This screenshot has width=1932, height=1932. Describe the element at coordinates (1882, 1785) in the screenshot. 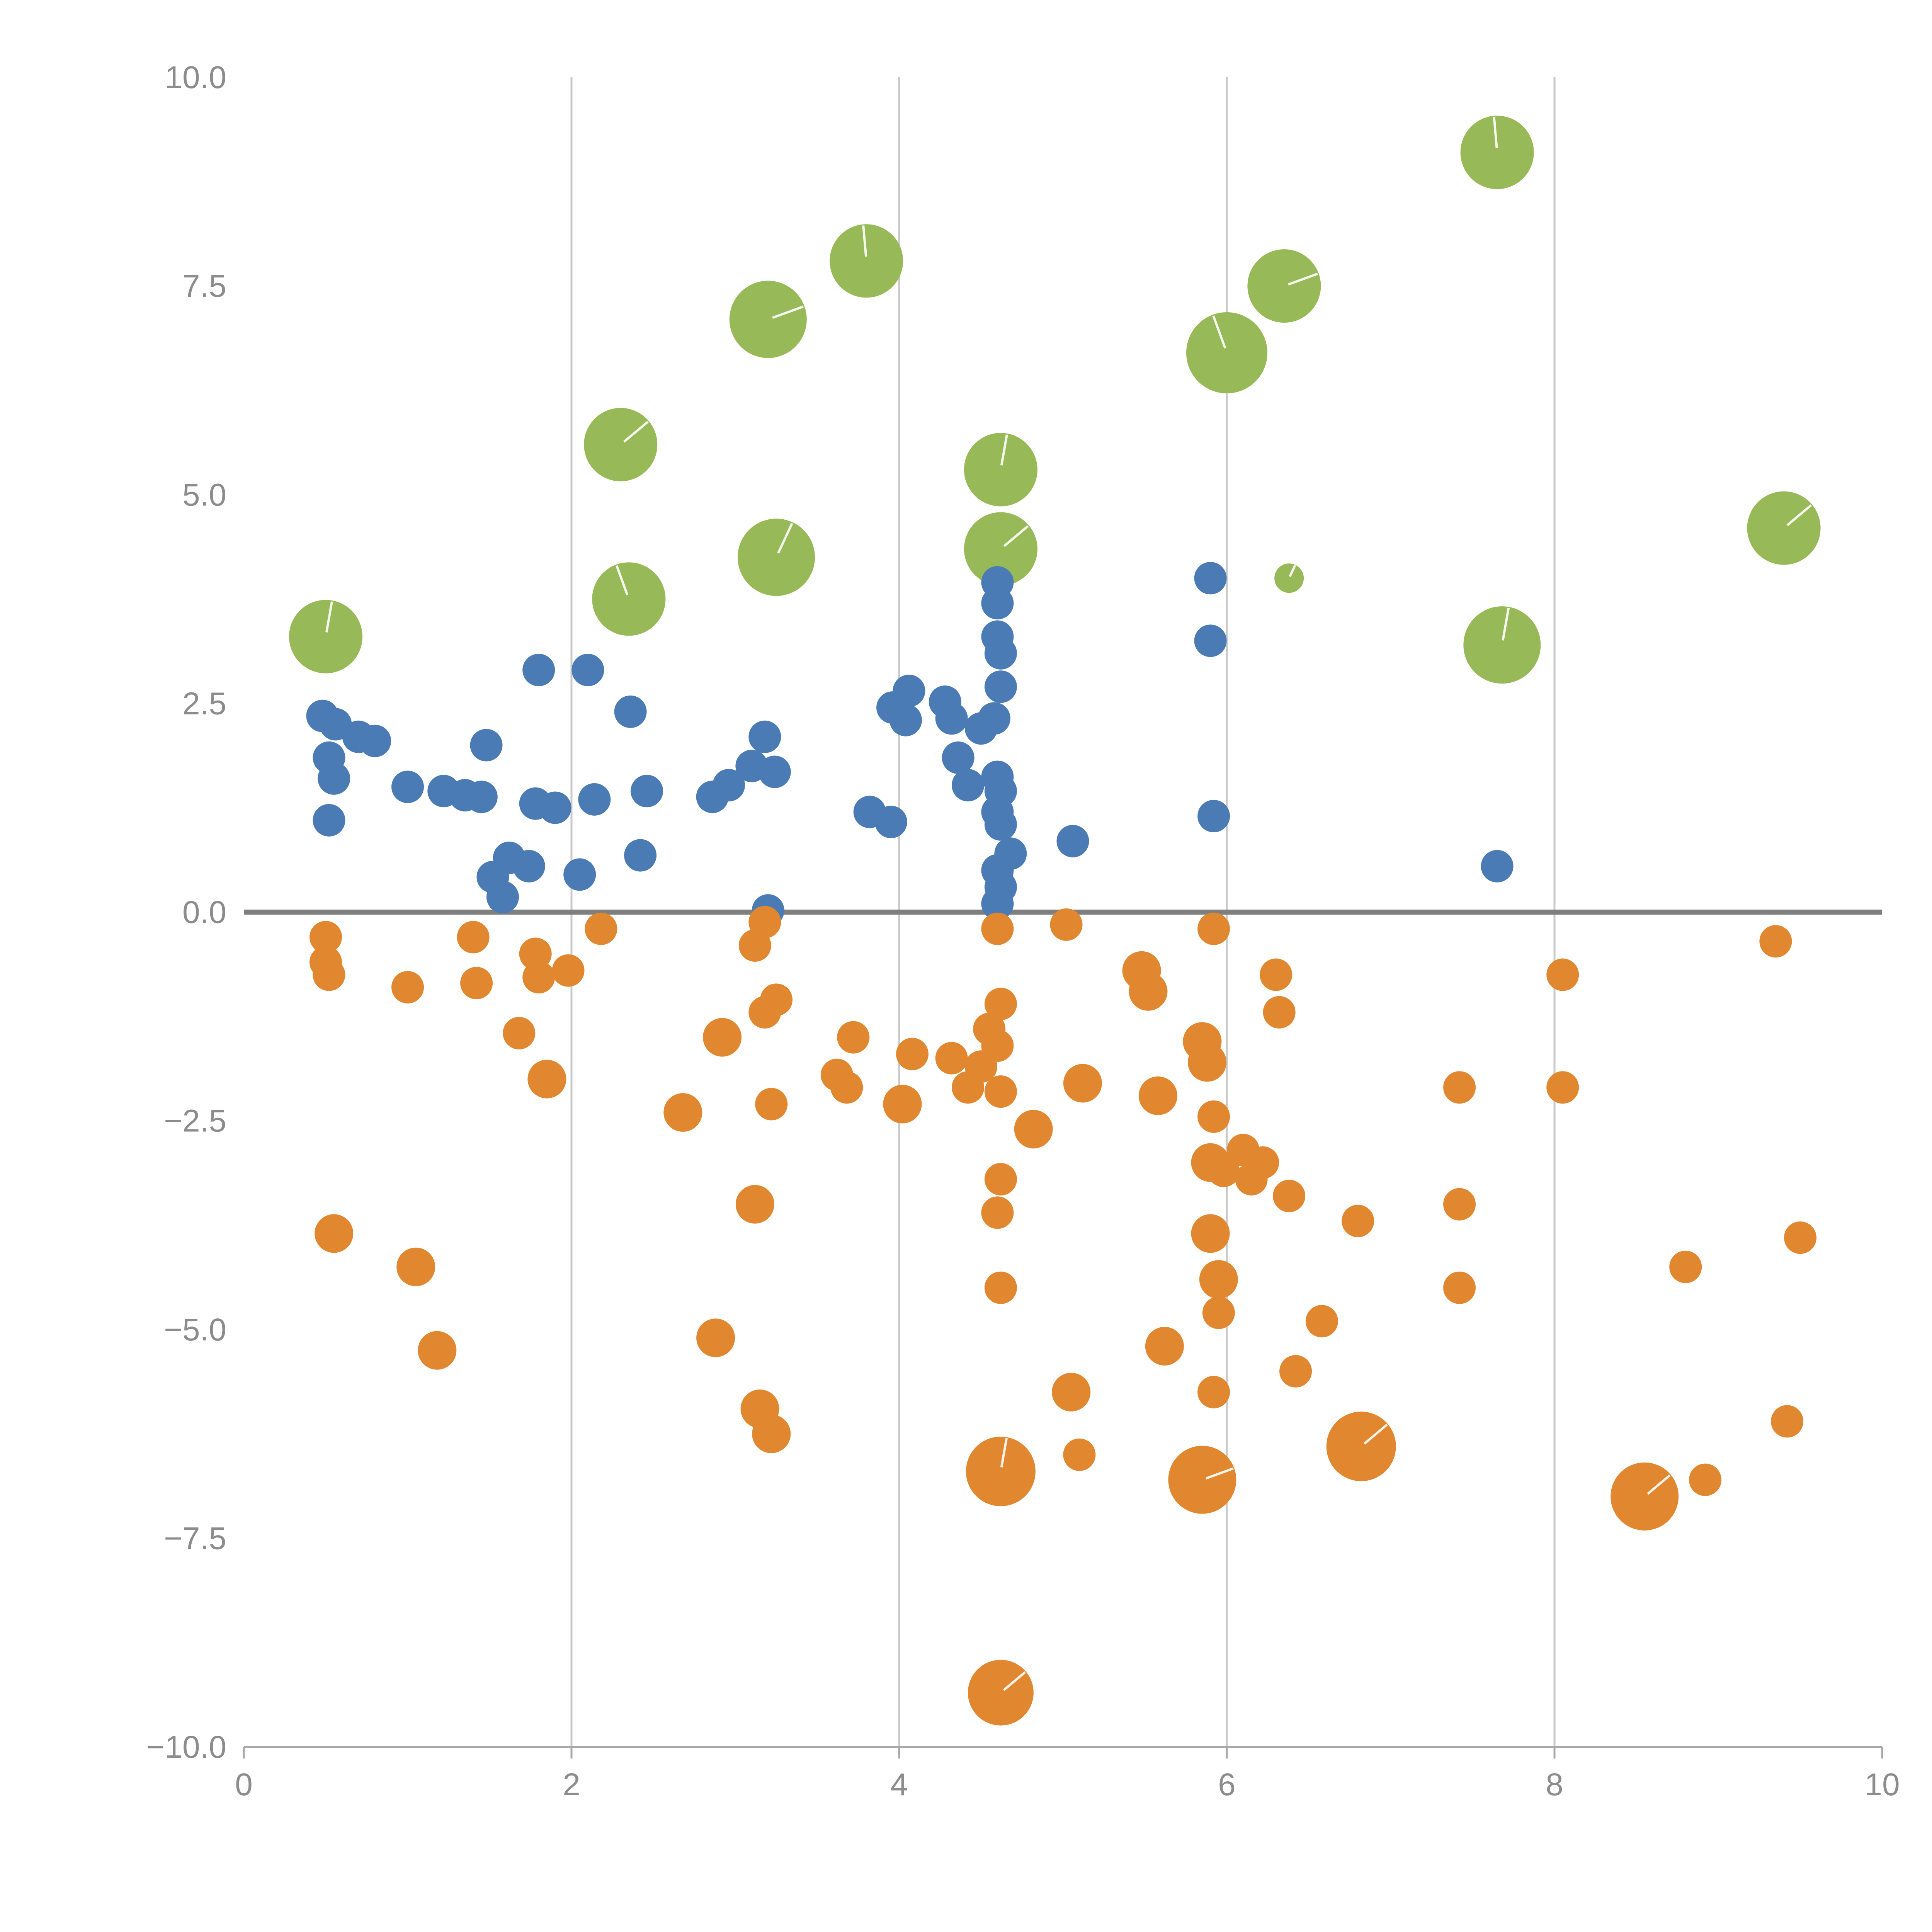

I see `x-tick-label: 10` at that location.